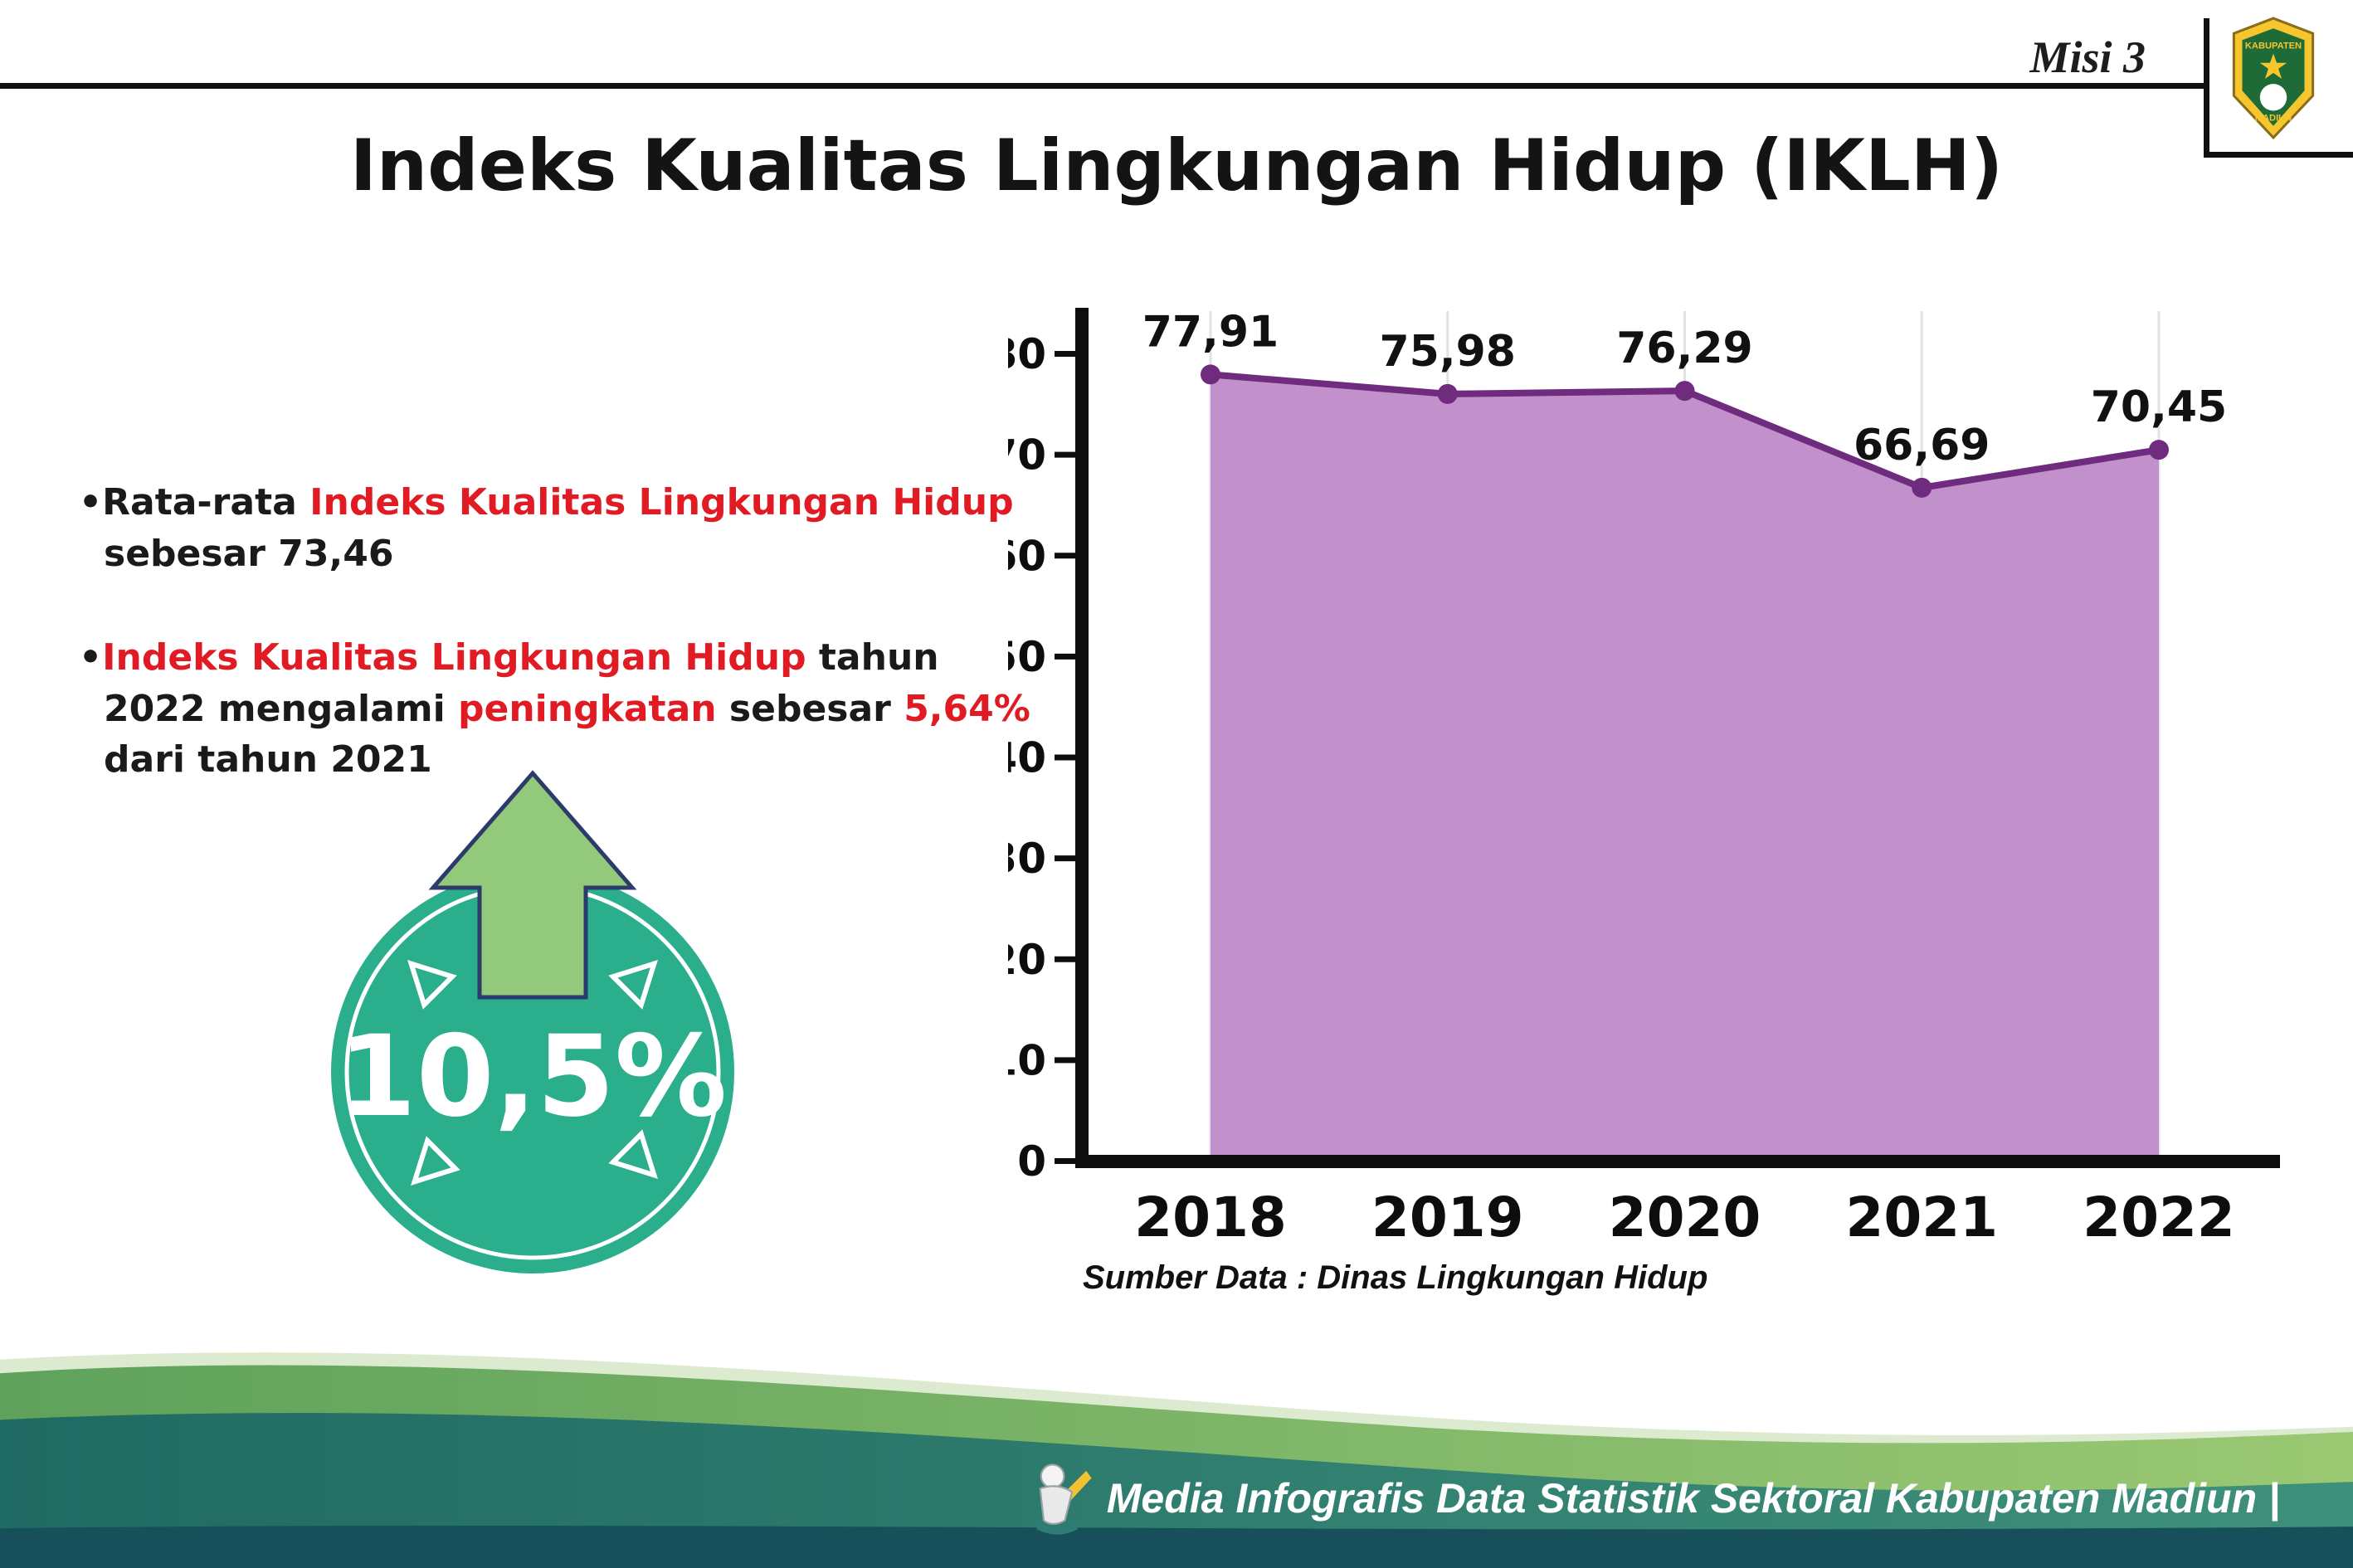 This screenshot has height=1568, width=2353. I want to click on crest-shield-inner, so click(2273, 77).